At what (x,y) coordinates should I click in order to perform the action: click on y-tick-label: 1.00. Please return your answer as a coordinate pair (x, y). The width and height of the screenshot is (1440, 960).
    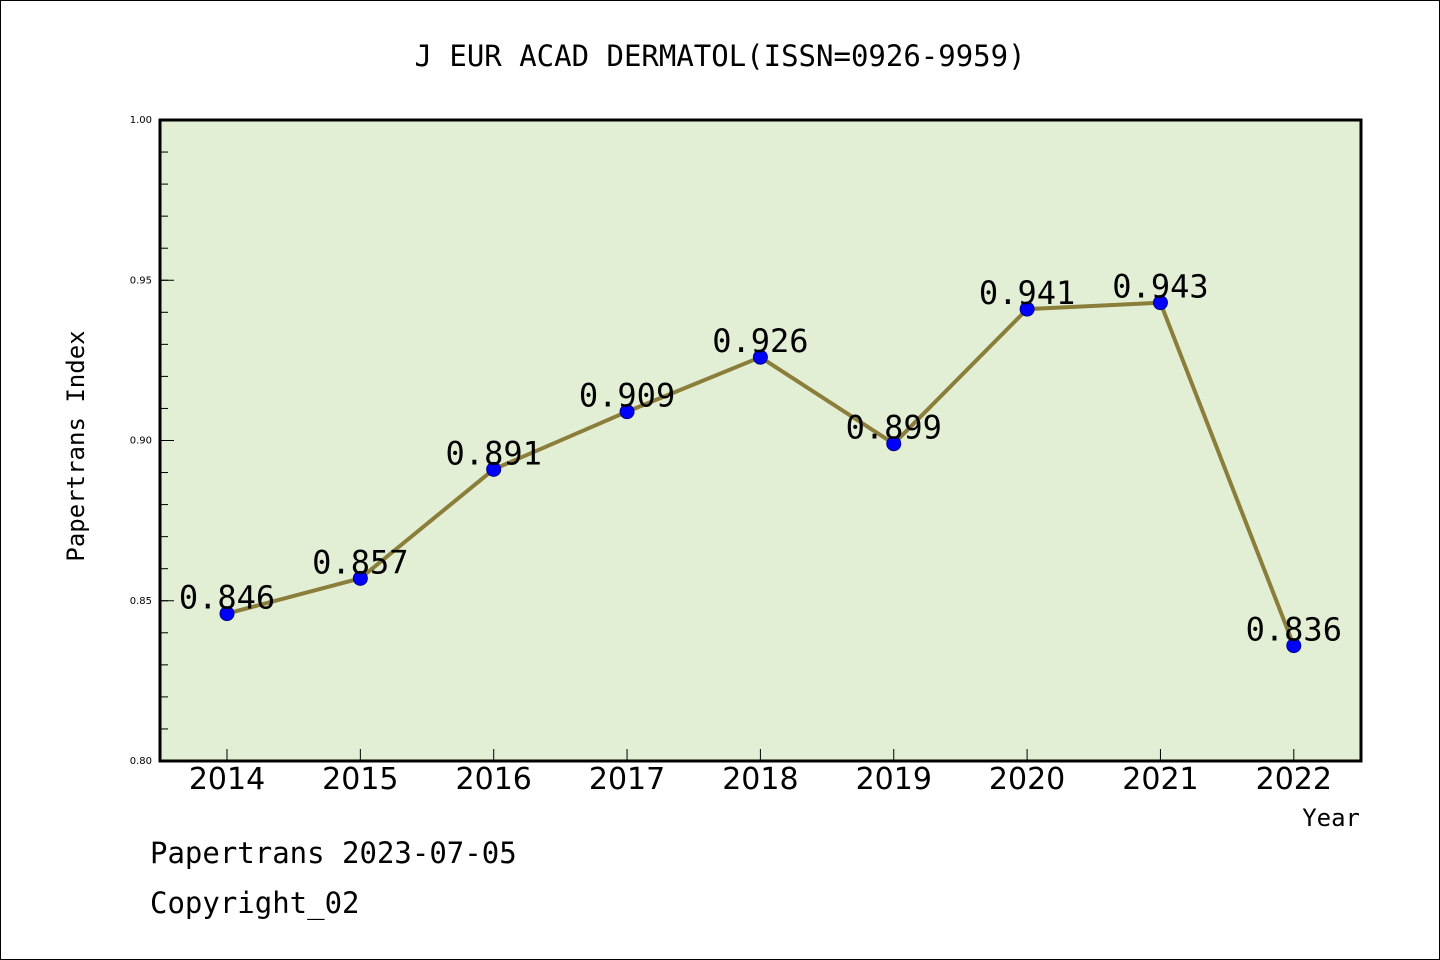
    Looking at the image, I should click on (141, 120).